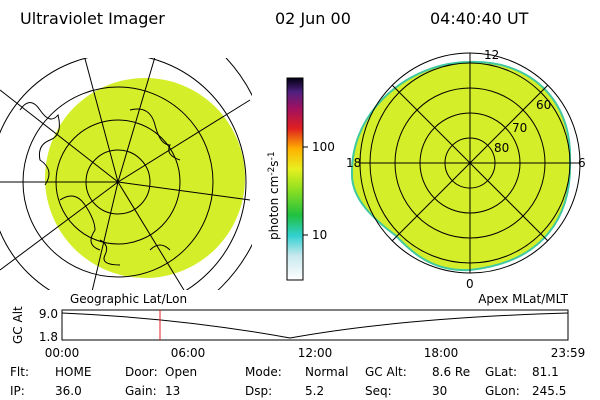 The height and width of the screenshot is (400, 600). What do you see at coordinates (92, 18) in the screenshot?
I see `title: Ultraviolet Imager` at bounding box center [92, 18].